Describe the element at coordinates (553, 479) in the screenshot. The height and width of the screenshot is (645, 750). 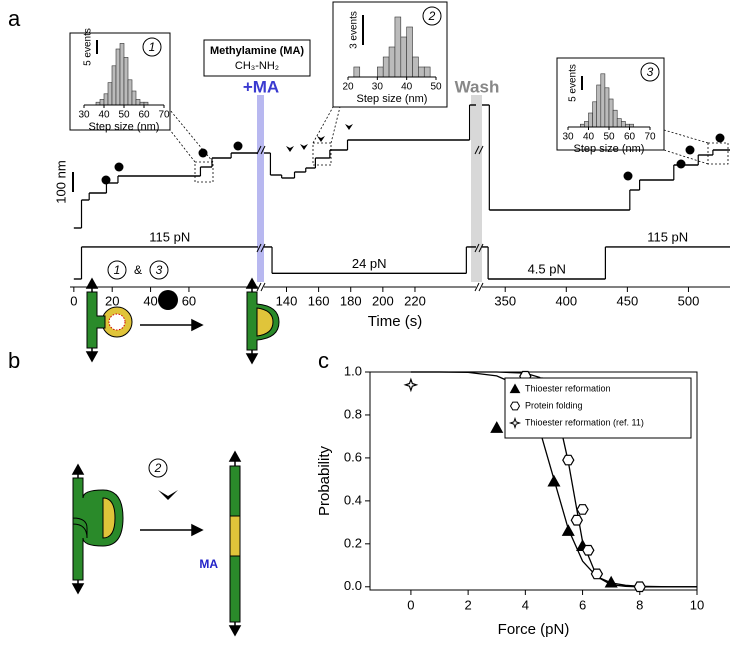
I see `fit-curve` at that location.